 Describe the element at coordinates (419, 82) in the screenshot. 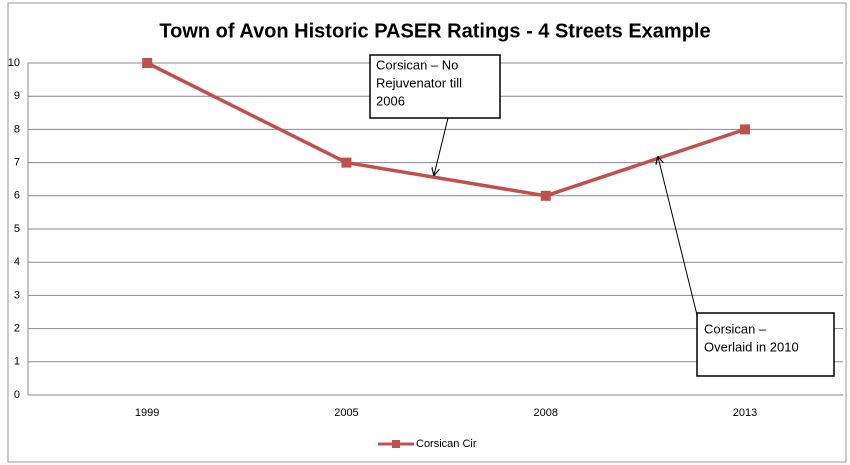

I see `annotation-text: Rejuvenator till` at that location.